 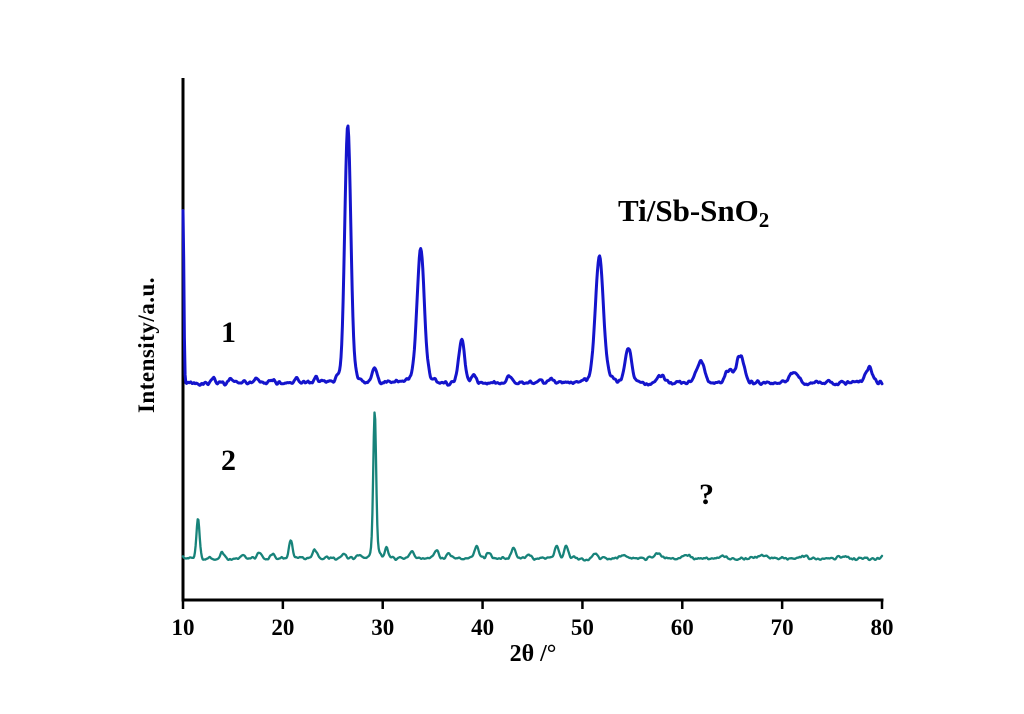 What do you see at coordinates (228, 460) in the screenshot?
I see `curve2-label: 2` at bounding box center [228, 460].